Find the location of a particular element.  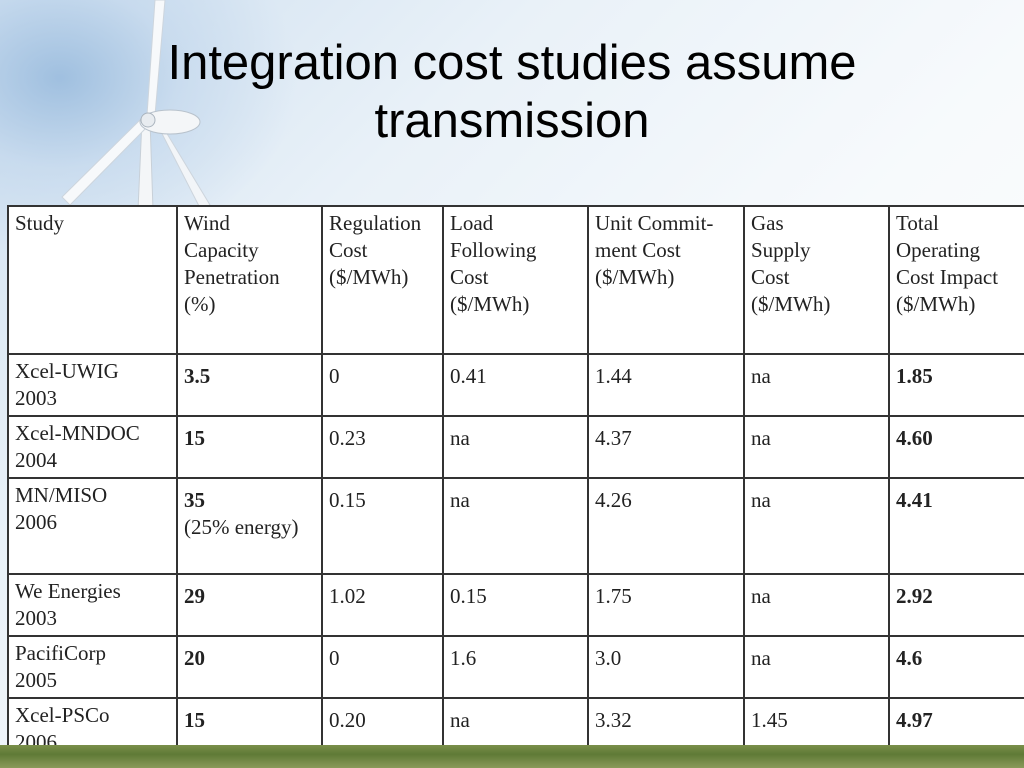

header-load-following: Load Following Cost ($/MWh) is located at coordinates (515, 280).